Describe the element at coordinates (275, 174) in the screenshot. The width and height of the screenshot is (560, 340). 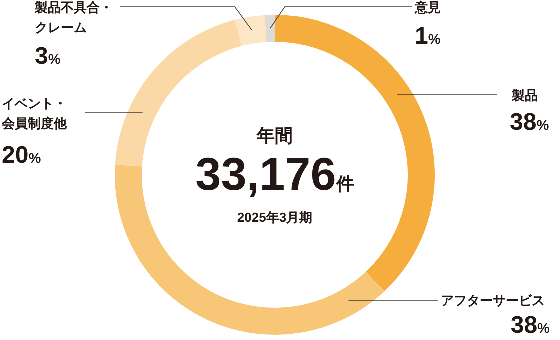
I see `text: 33,176件` at that location.